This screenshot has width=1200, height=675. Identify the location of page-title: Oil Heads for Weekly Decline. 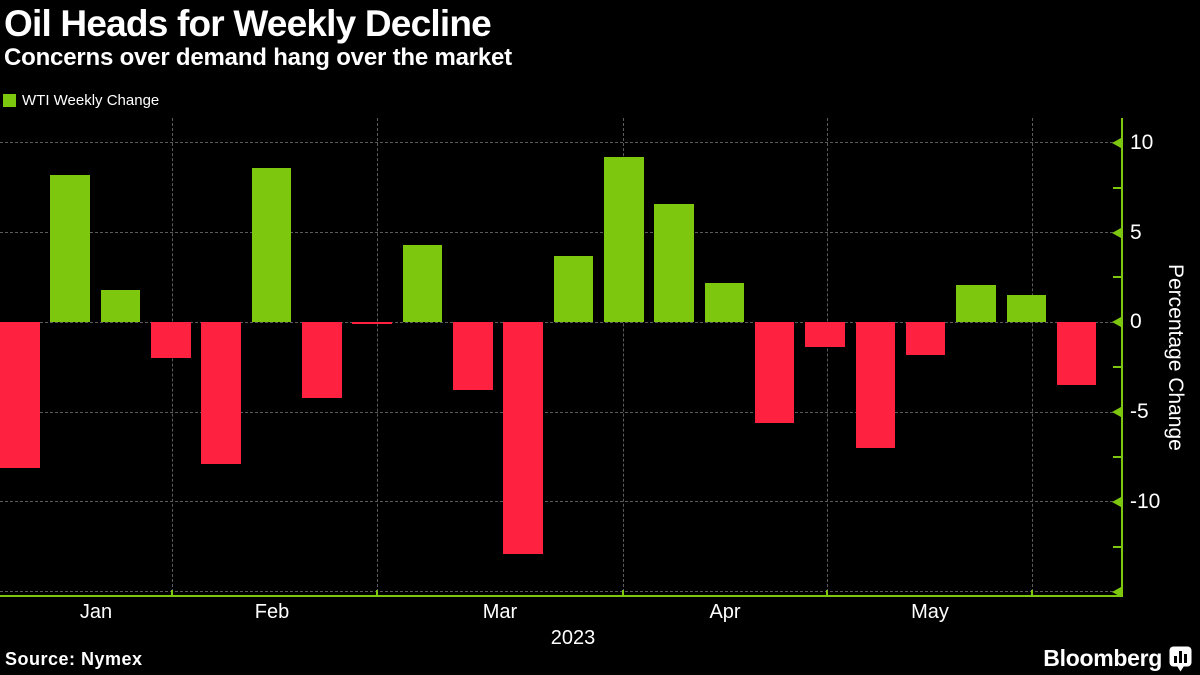
(248, 23).